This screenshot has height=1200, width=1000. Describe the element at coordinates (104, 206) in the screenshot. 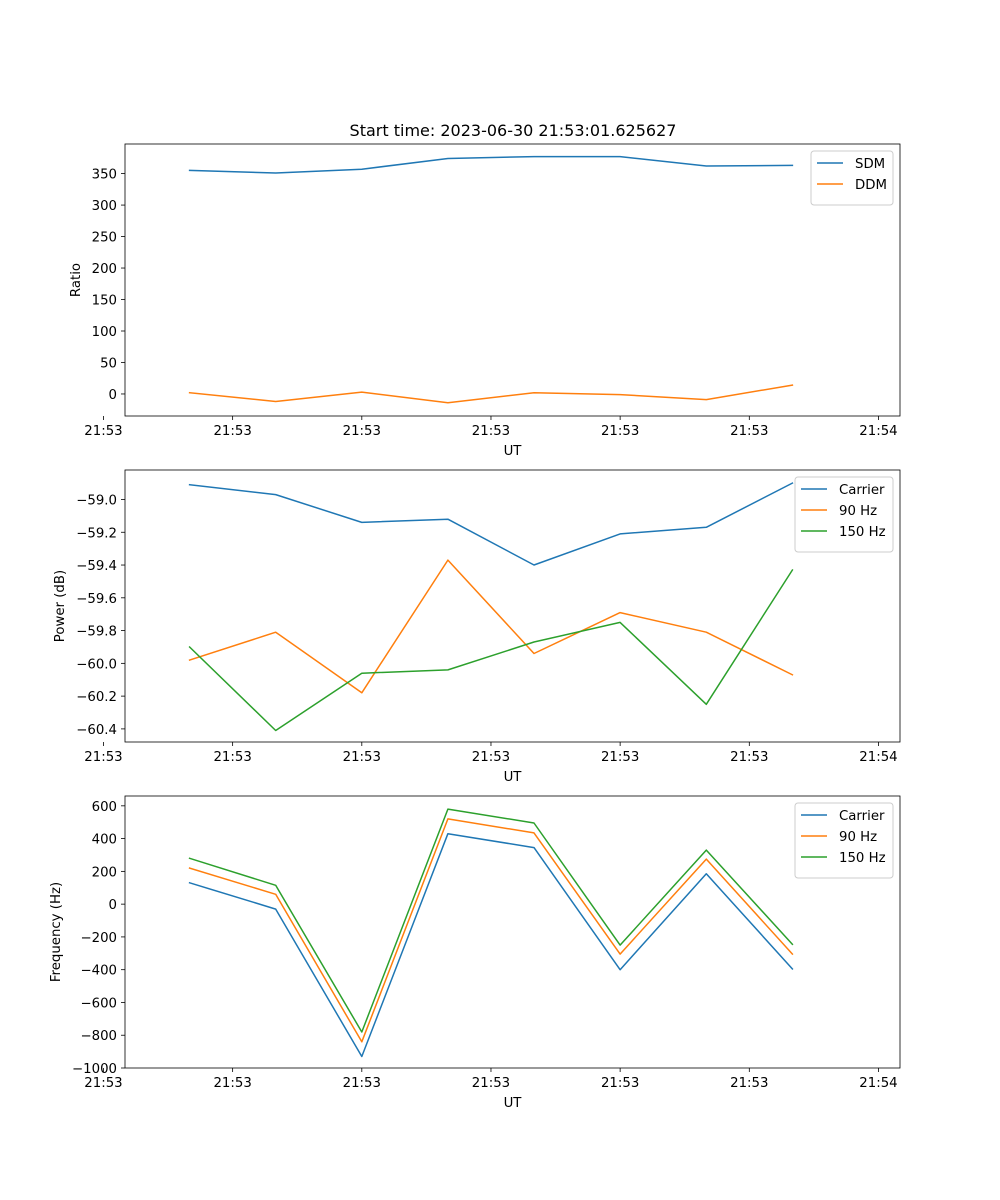

I see `y-tick-label: 300` at that location.